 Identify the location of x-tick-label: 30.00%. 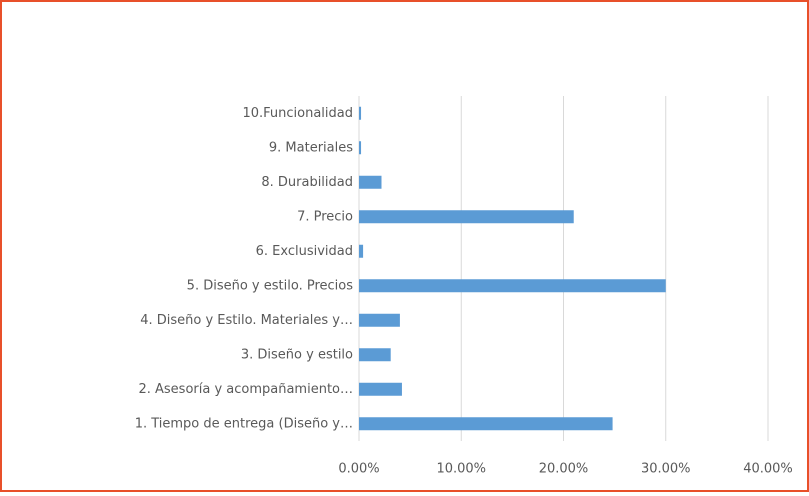
(666, 469).